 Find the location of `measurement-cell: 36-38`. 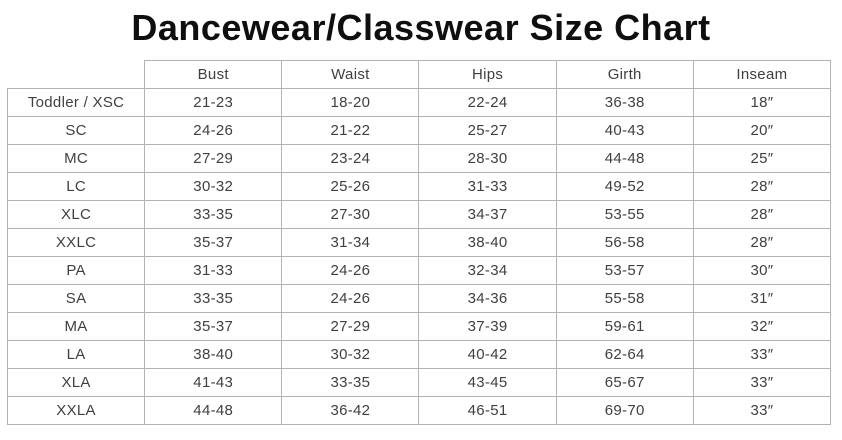

measurement-cell: 36-38 is located at coordinates (624, 102).